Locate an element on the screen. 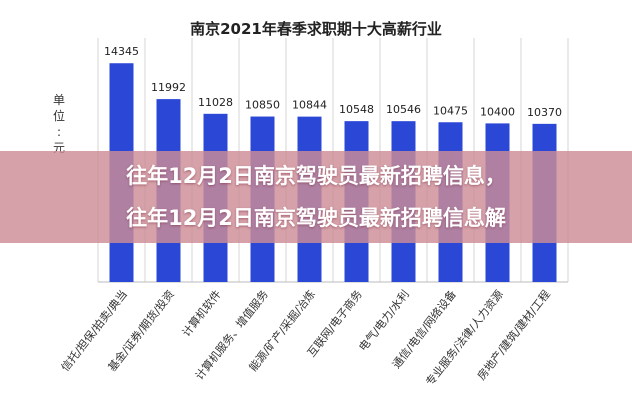  chart-title: 南京2021年春季求职期十大高薪行业 is located at coordinates (316, 29).